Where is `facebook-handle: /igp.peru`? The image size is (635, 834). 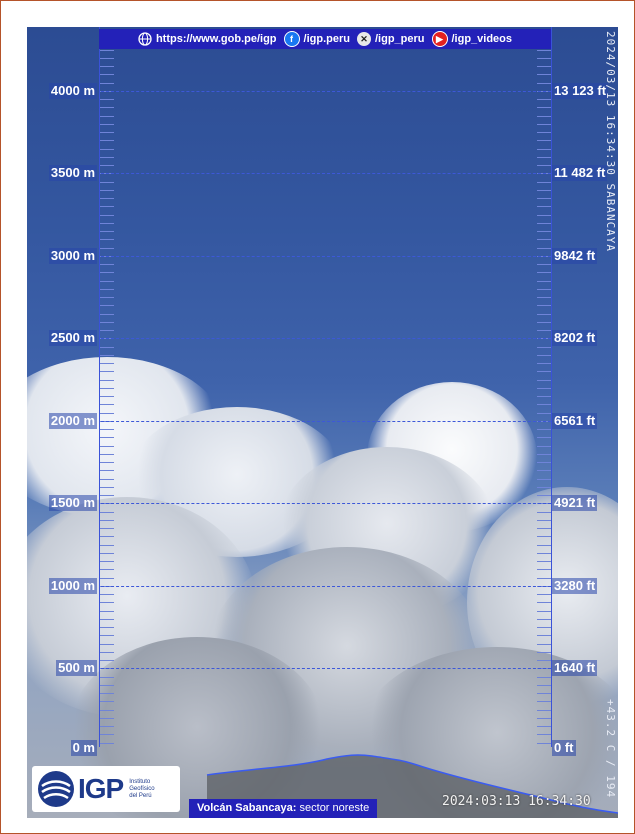
facebook-handle: /igp.peru is located at coordinates (326, 39).